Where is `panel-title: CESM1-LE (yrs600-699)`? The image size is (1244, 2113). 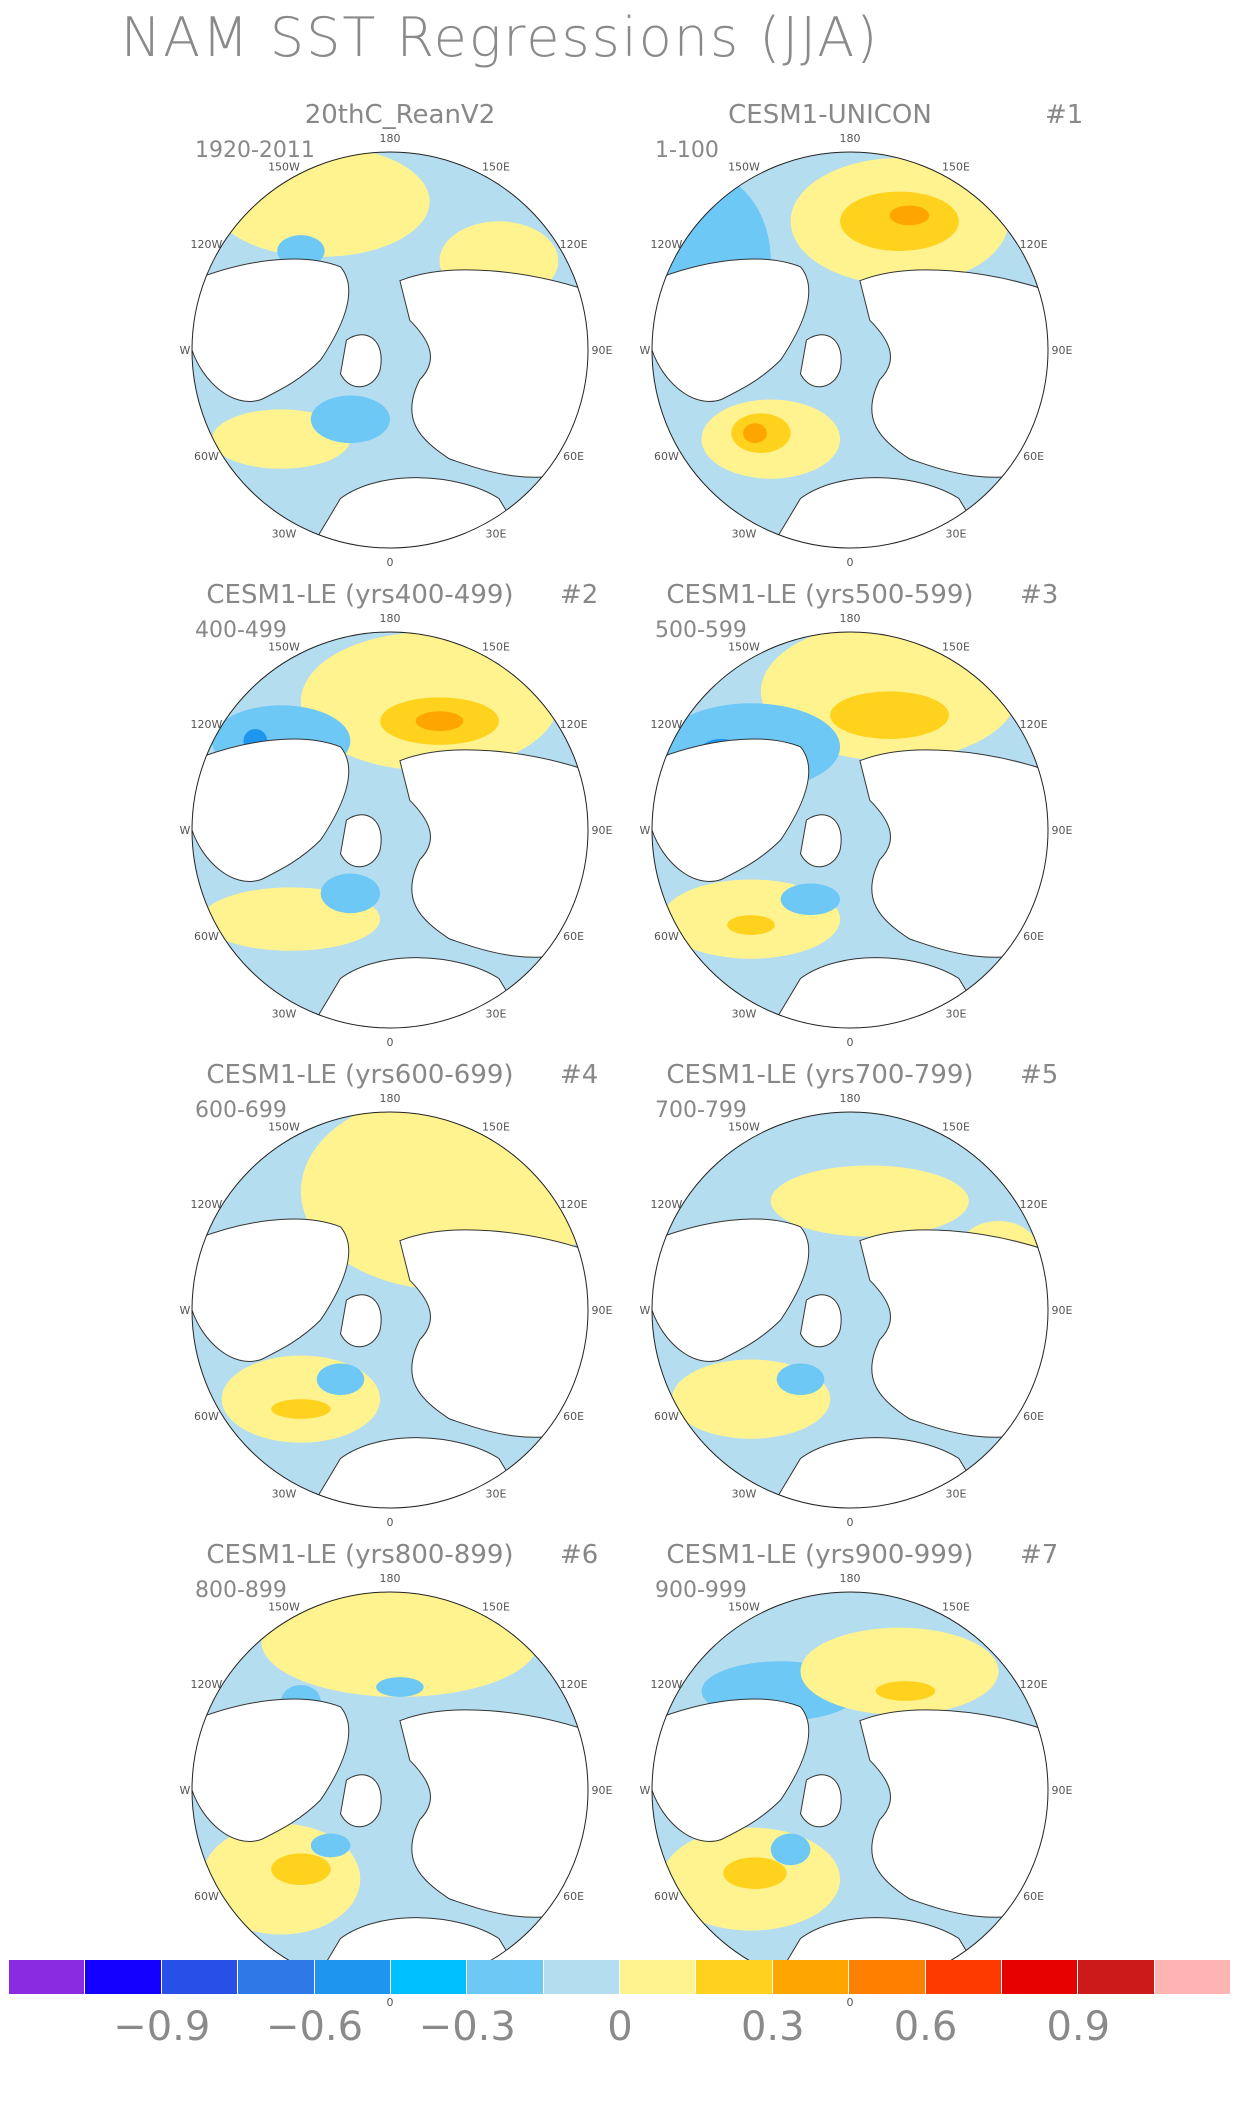
panel-title: CESM1-LE (yrs600-699) is located at coordinates (360, 1075).